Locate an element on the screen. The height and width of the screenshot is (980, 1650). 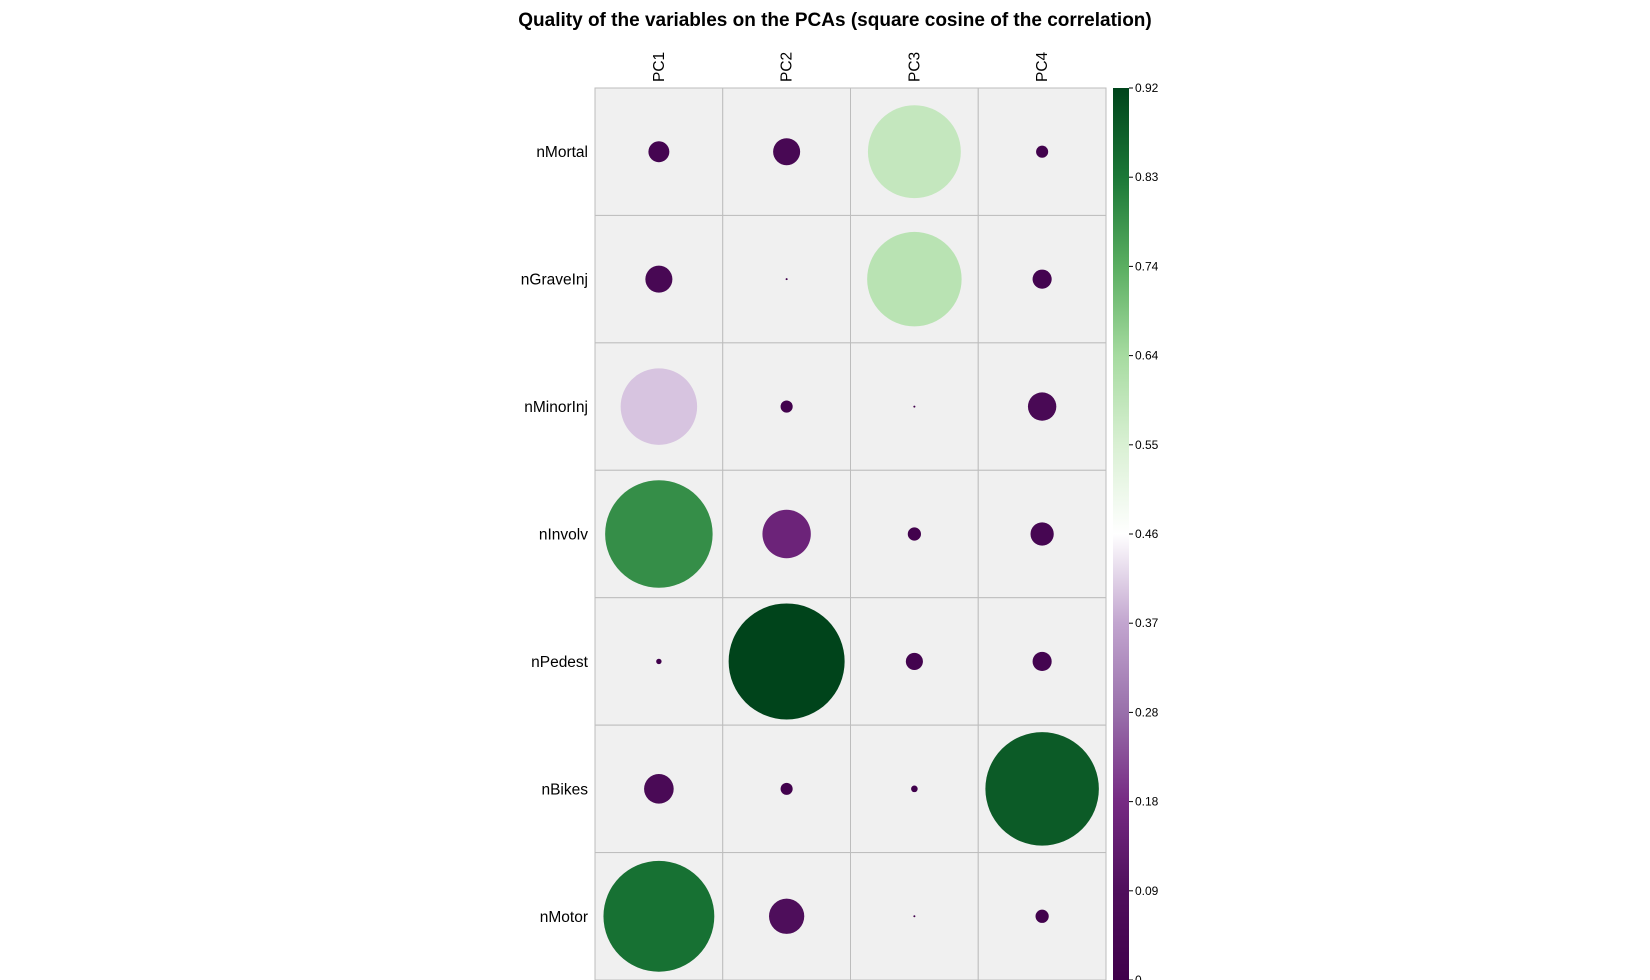
row-label: nMinorInj is located at coordinates (556, 407).